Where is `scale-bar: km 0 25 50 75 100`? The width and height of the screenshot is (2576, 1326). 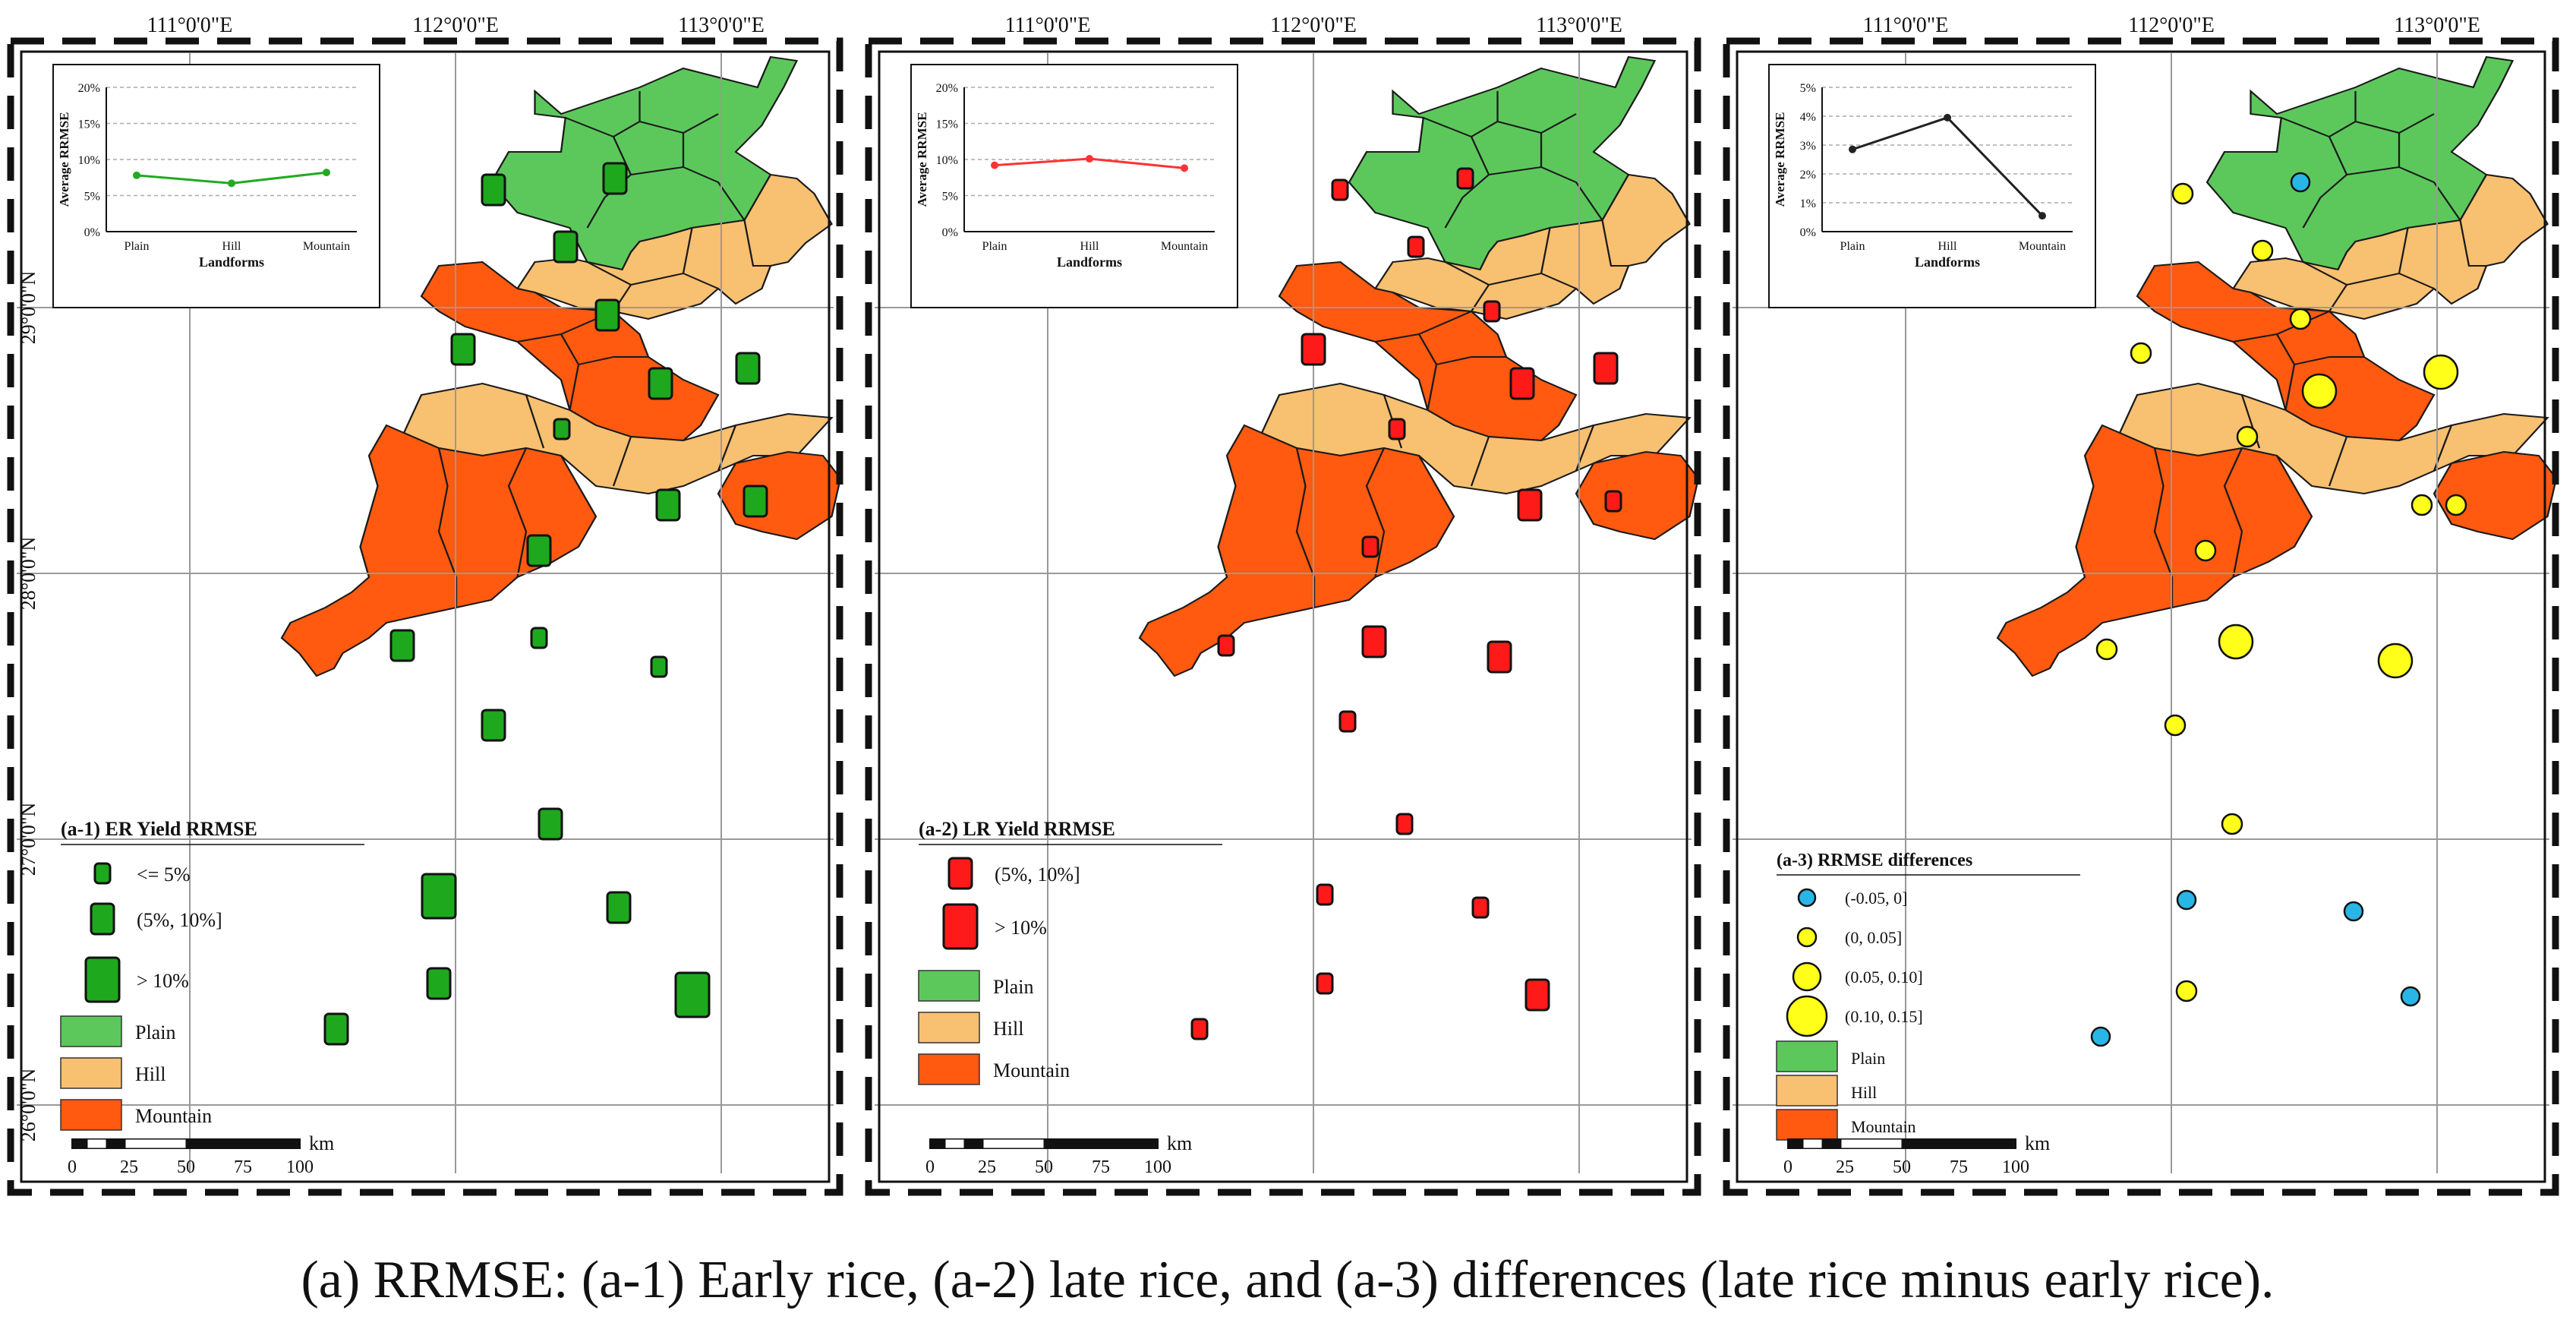
scale-bar: km 0 25 50 75 100 is located at coordinates (1916, 1154).